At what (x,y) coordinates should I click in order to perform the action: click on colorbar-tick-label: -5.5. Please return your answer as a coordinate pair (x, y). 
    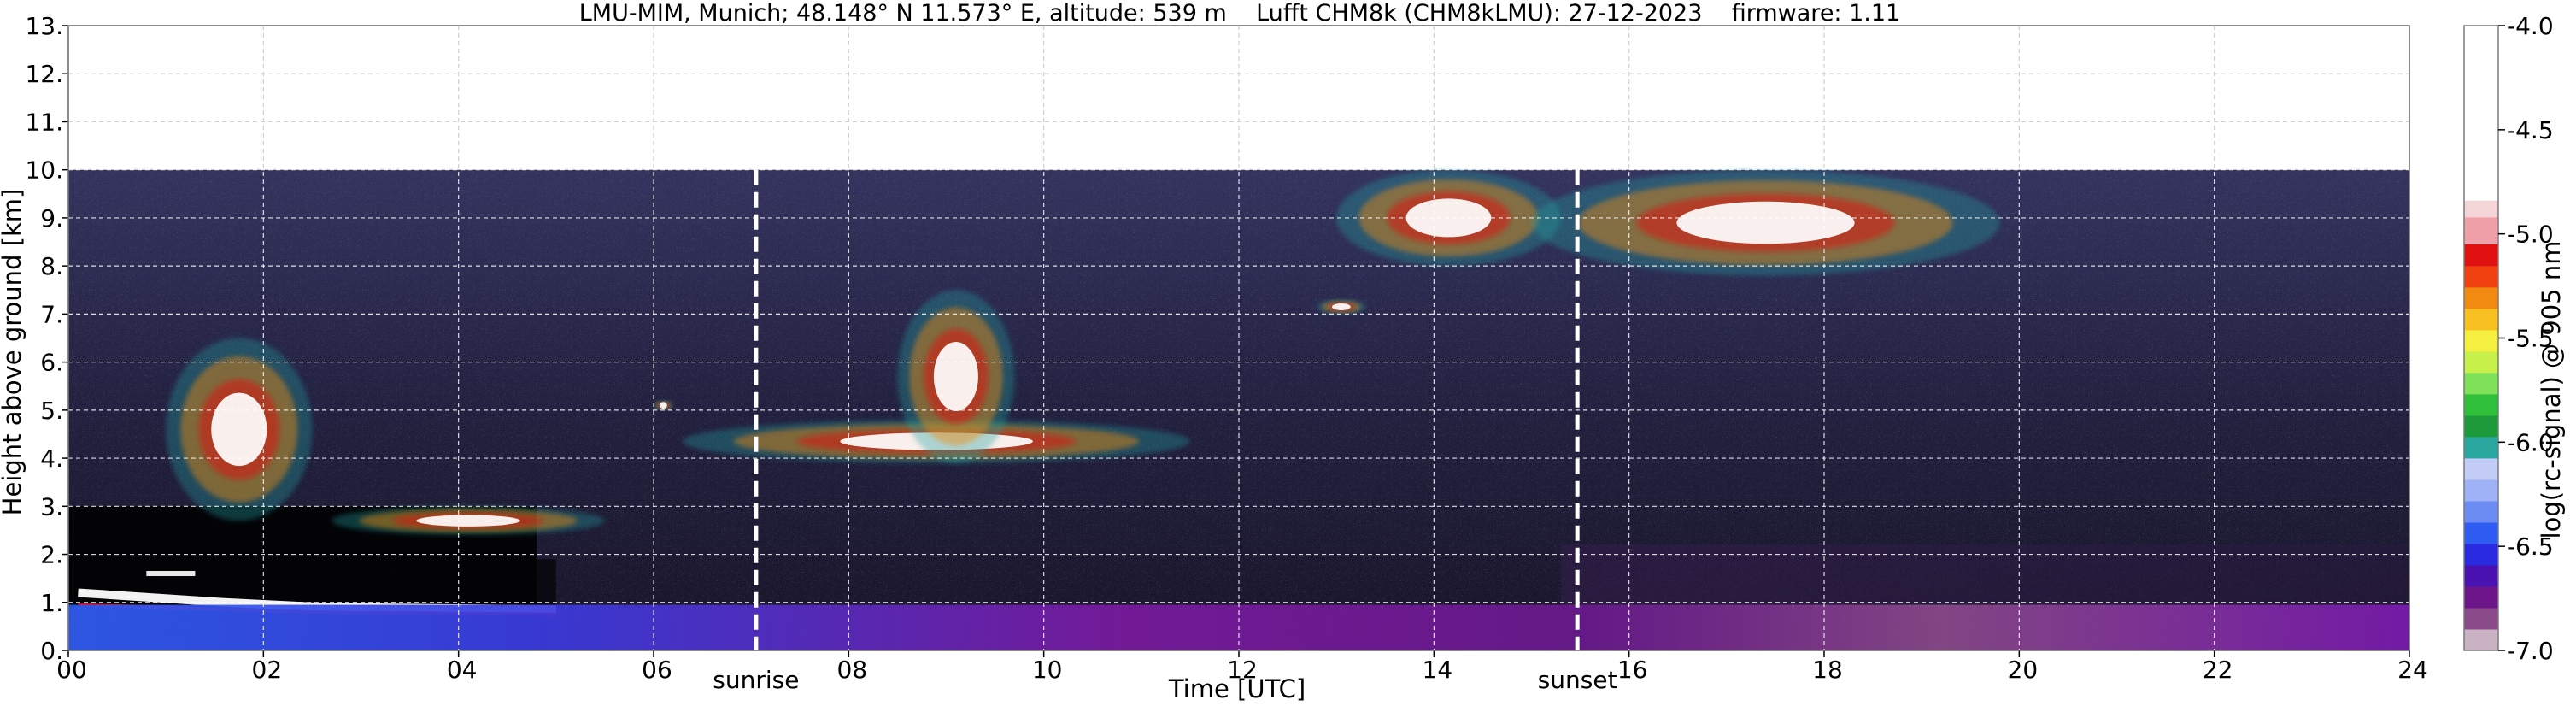
    Looking at the image, I should click on (2530, 339).